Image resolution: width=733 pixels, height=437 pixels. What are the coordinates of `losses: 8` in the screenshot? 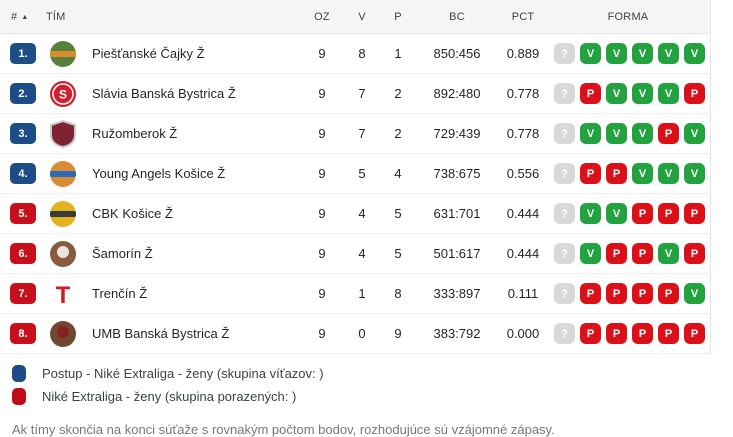 It's located at (398, 293).